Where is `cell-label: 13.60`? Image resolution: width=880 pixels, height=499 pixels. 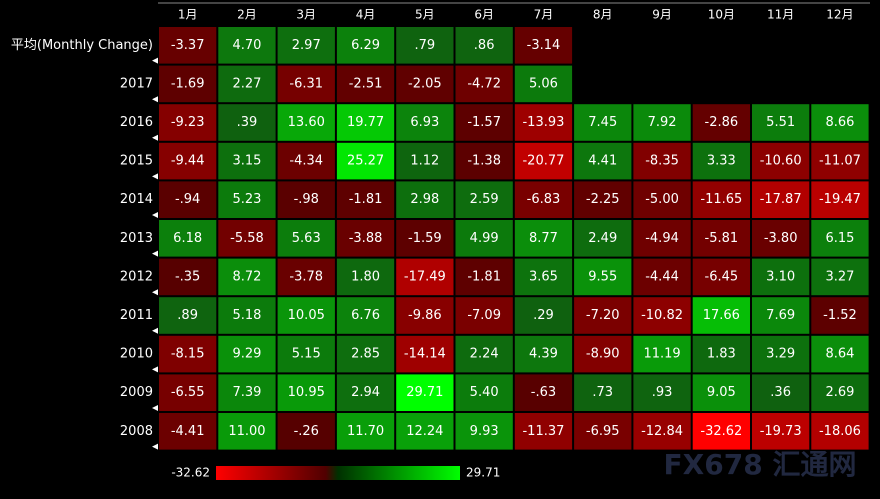 cell-label: 13.60 is located at coordinates (306, 122).